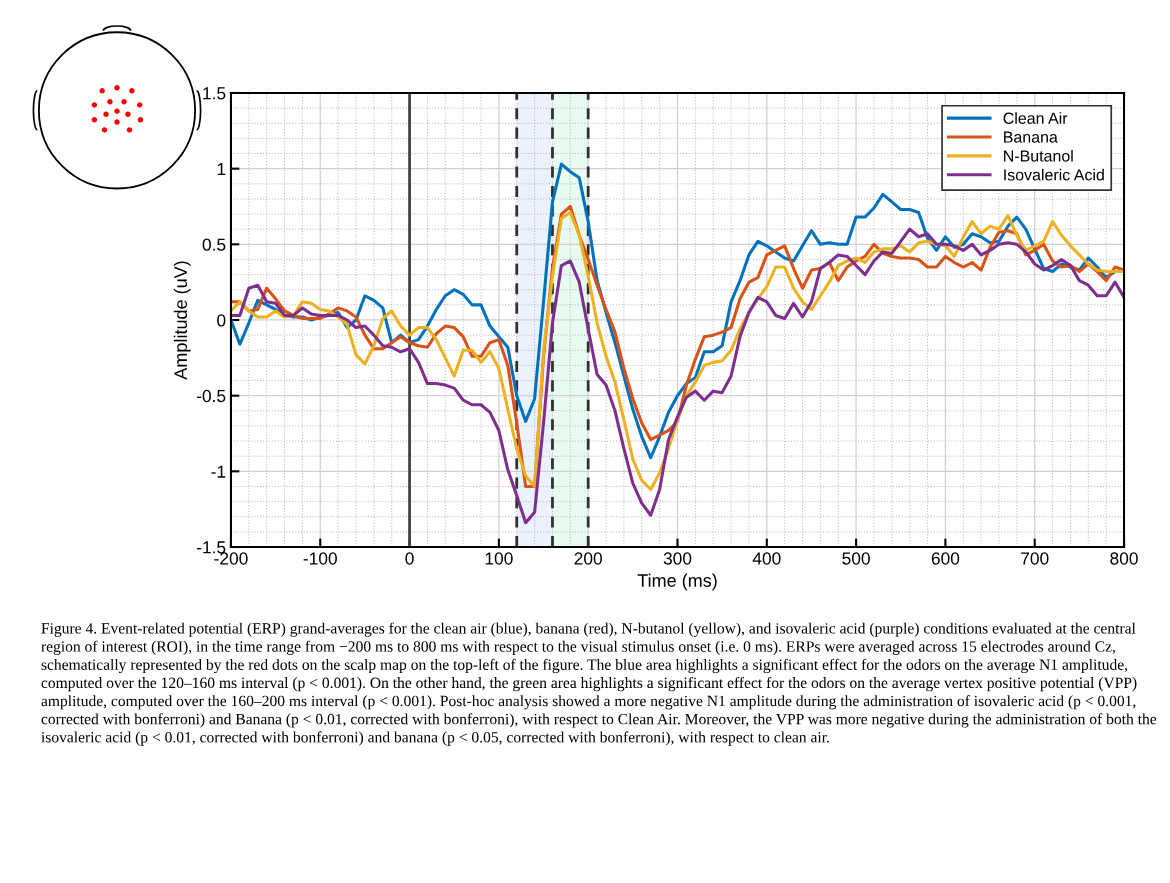 This screenshot has width=1170, height=883. I want to click on legend-label: Isovaleric Acid, so click(1054, 174).